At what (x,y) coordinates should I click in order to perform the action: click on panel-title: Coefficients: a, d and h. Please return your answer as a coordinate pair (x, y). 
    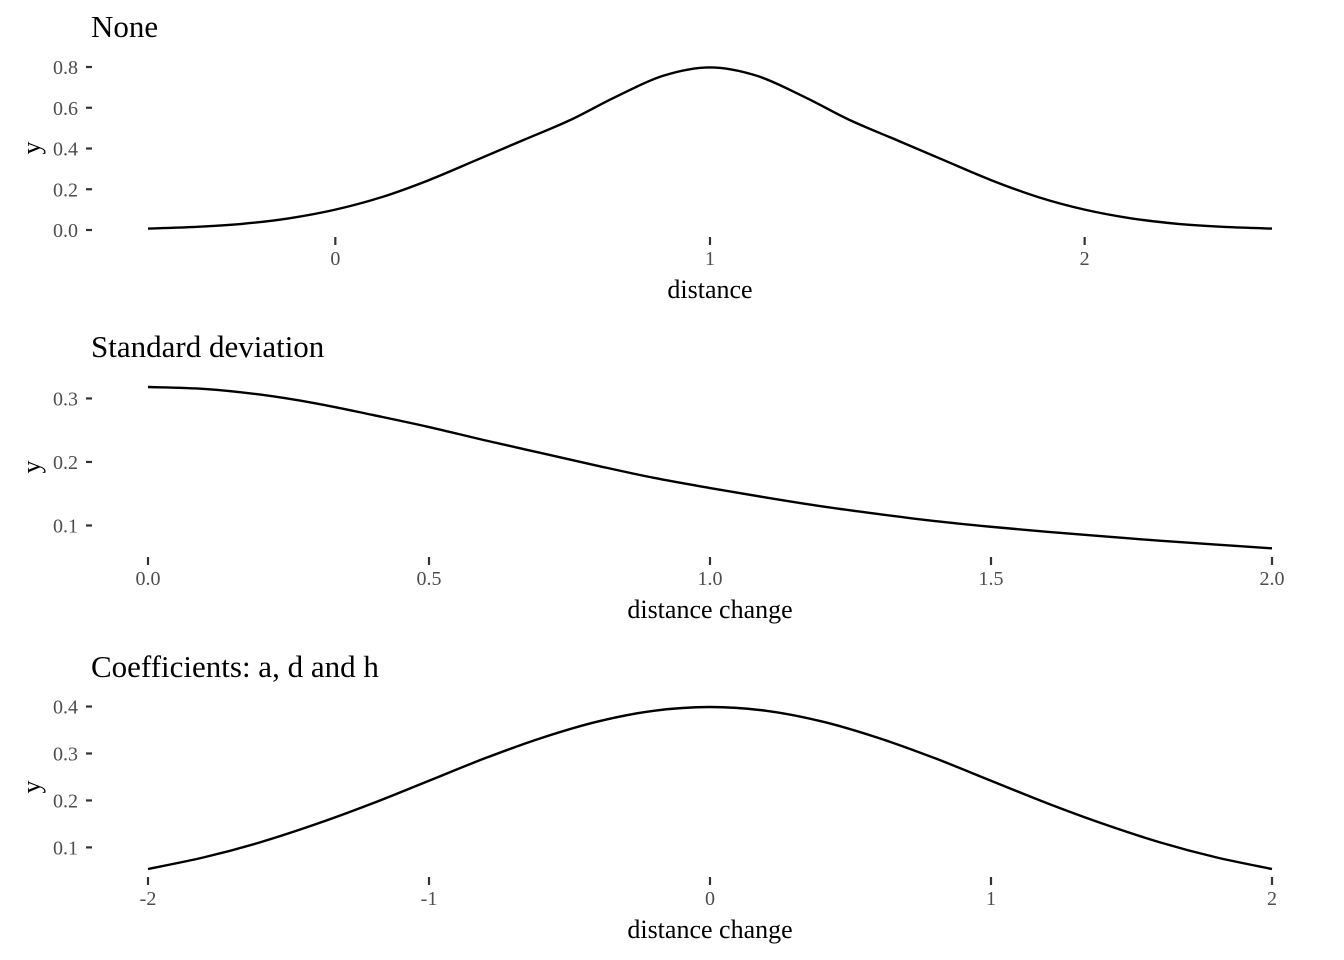
    Looking at the image, I should click on (235, 666).